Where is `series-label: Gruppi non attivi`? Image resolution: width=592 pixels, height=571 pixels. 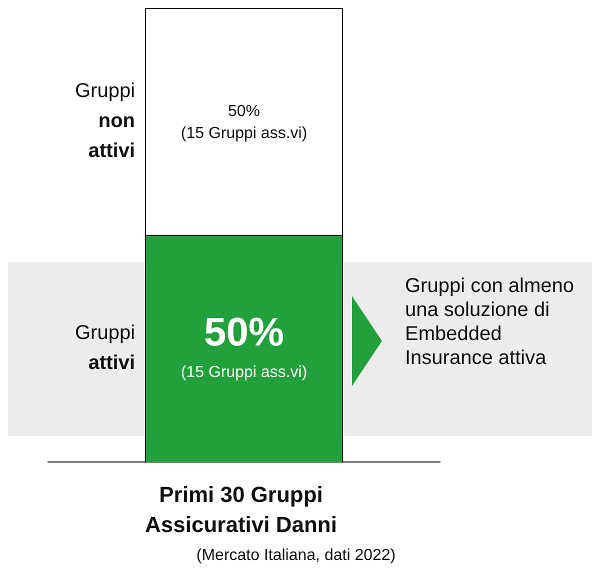
series-label: Gruppi non attivi is located at coordinates (105, 121).